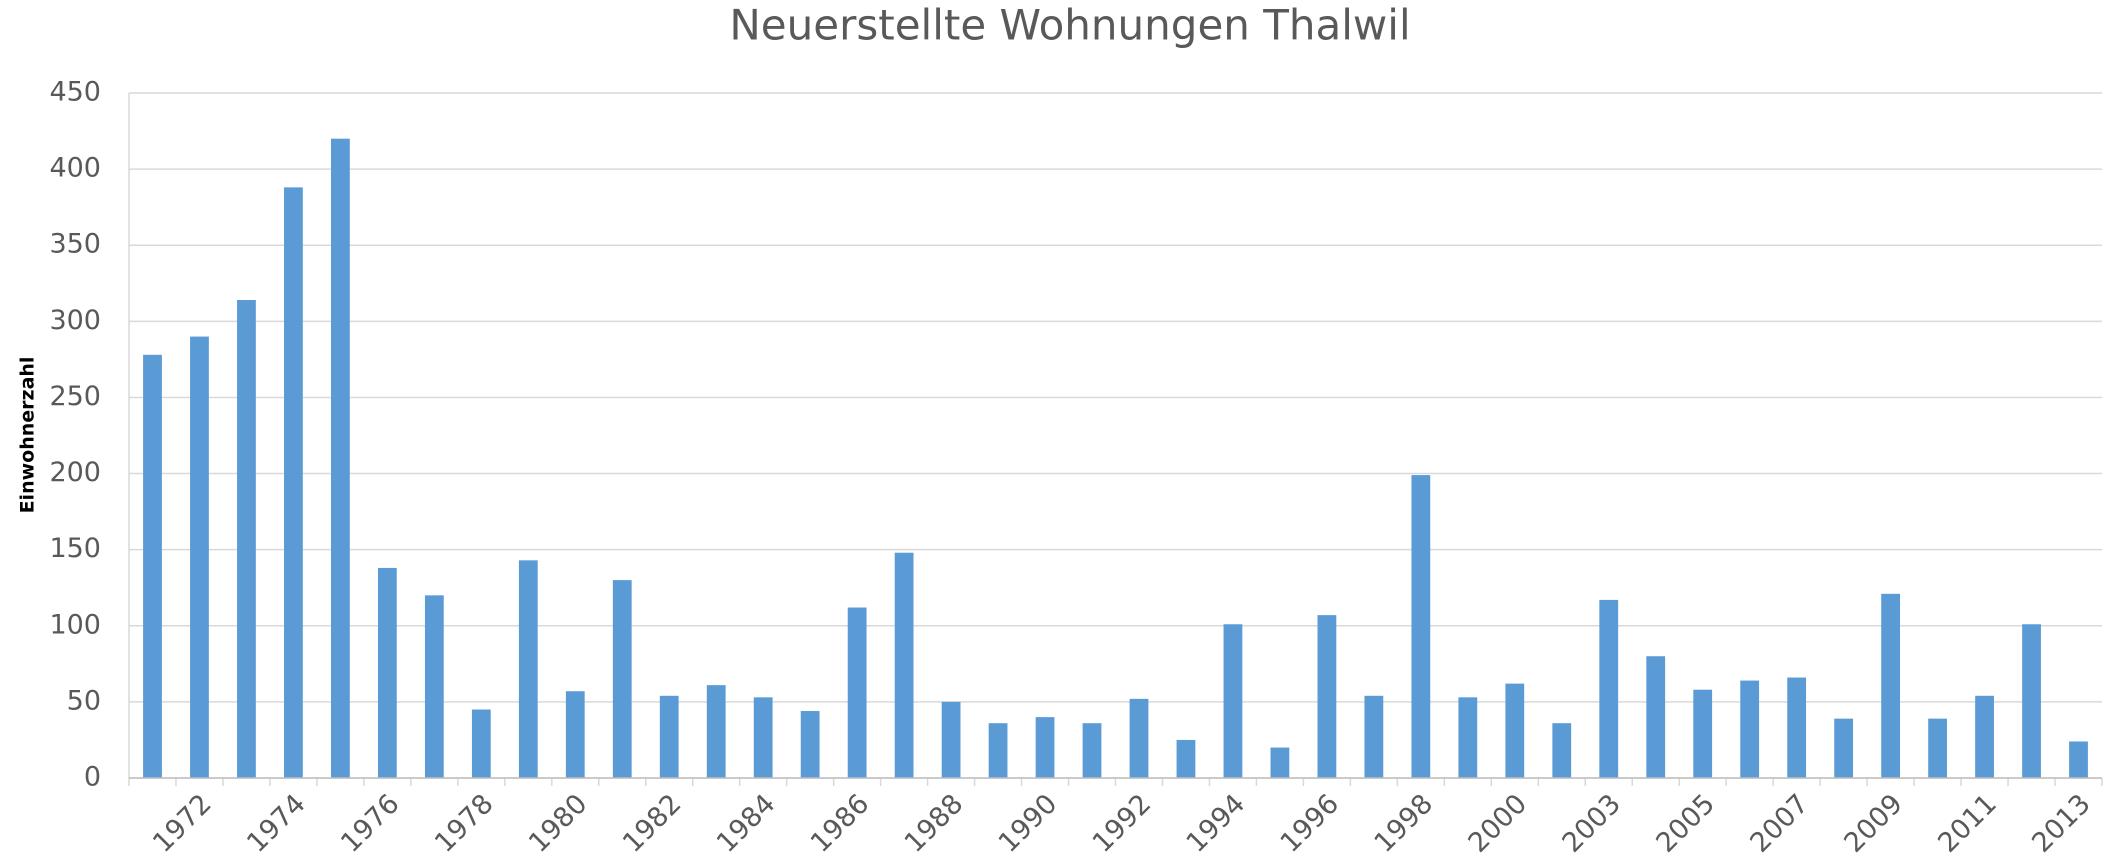 The image size is (2106, 868). I want to click on chart-title: Neuerstellte Wohnungen Thalwil, so click(1069, 25).